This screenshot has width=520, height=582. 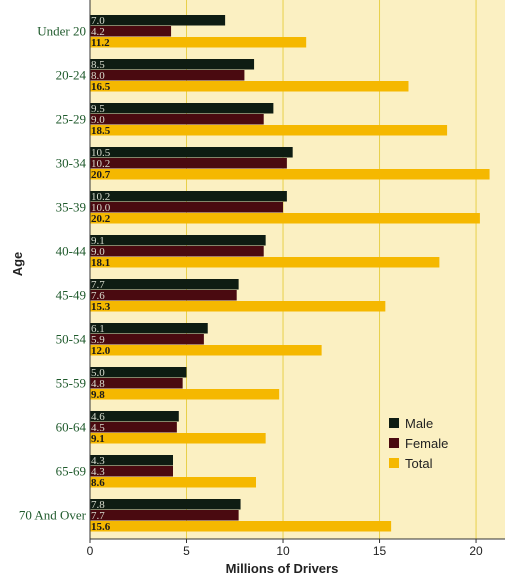 What do you see at coordinates (101, 307) in the screenshot?
I see `data-label-total-45-49: 15.3` at bounding box center [101, 307].